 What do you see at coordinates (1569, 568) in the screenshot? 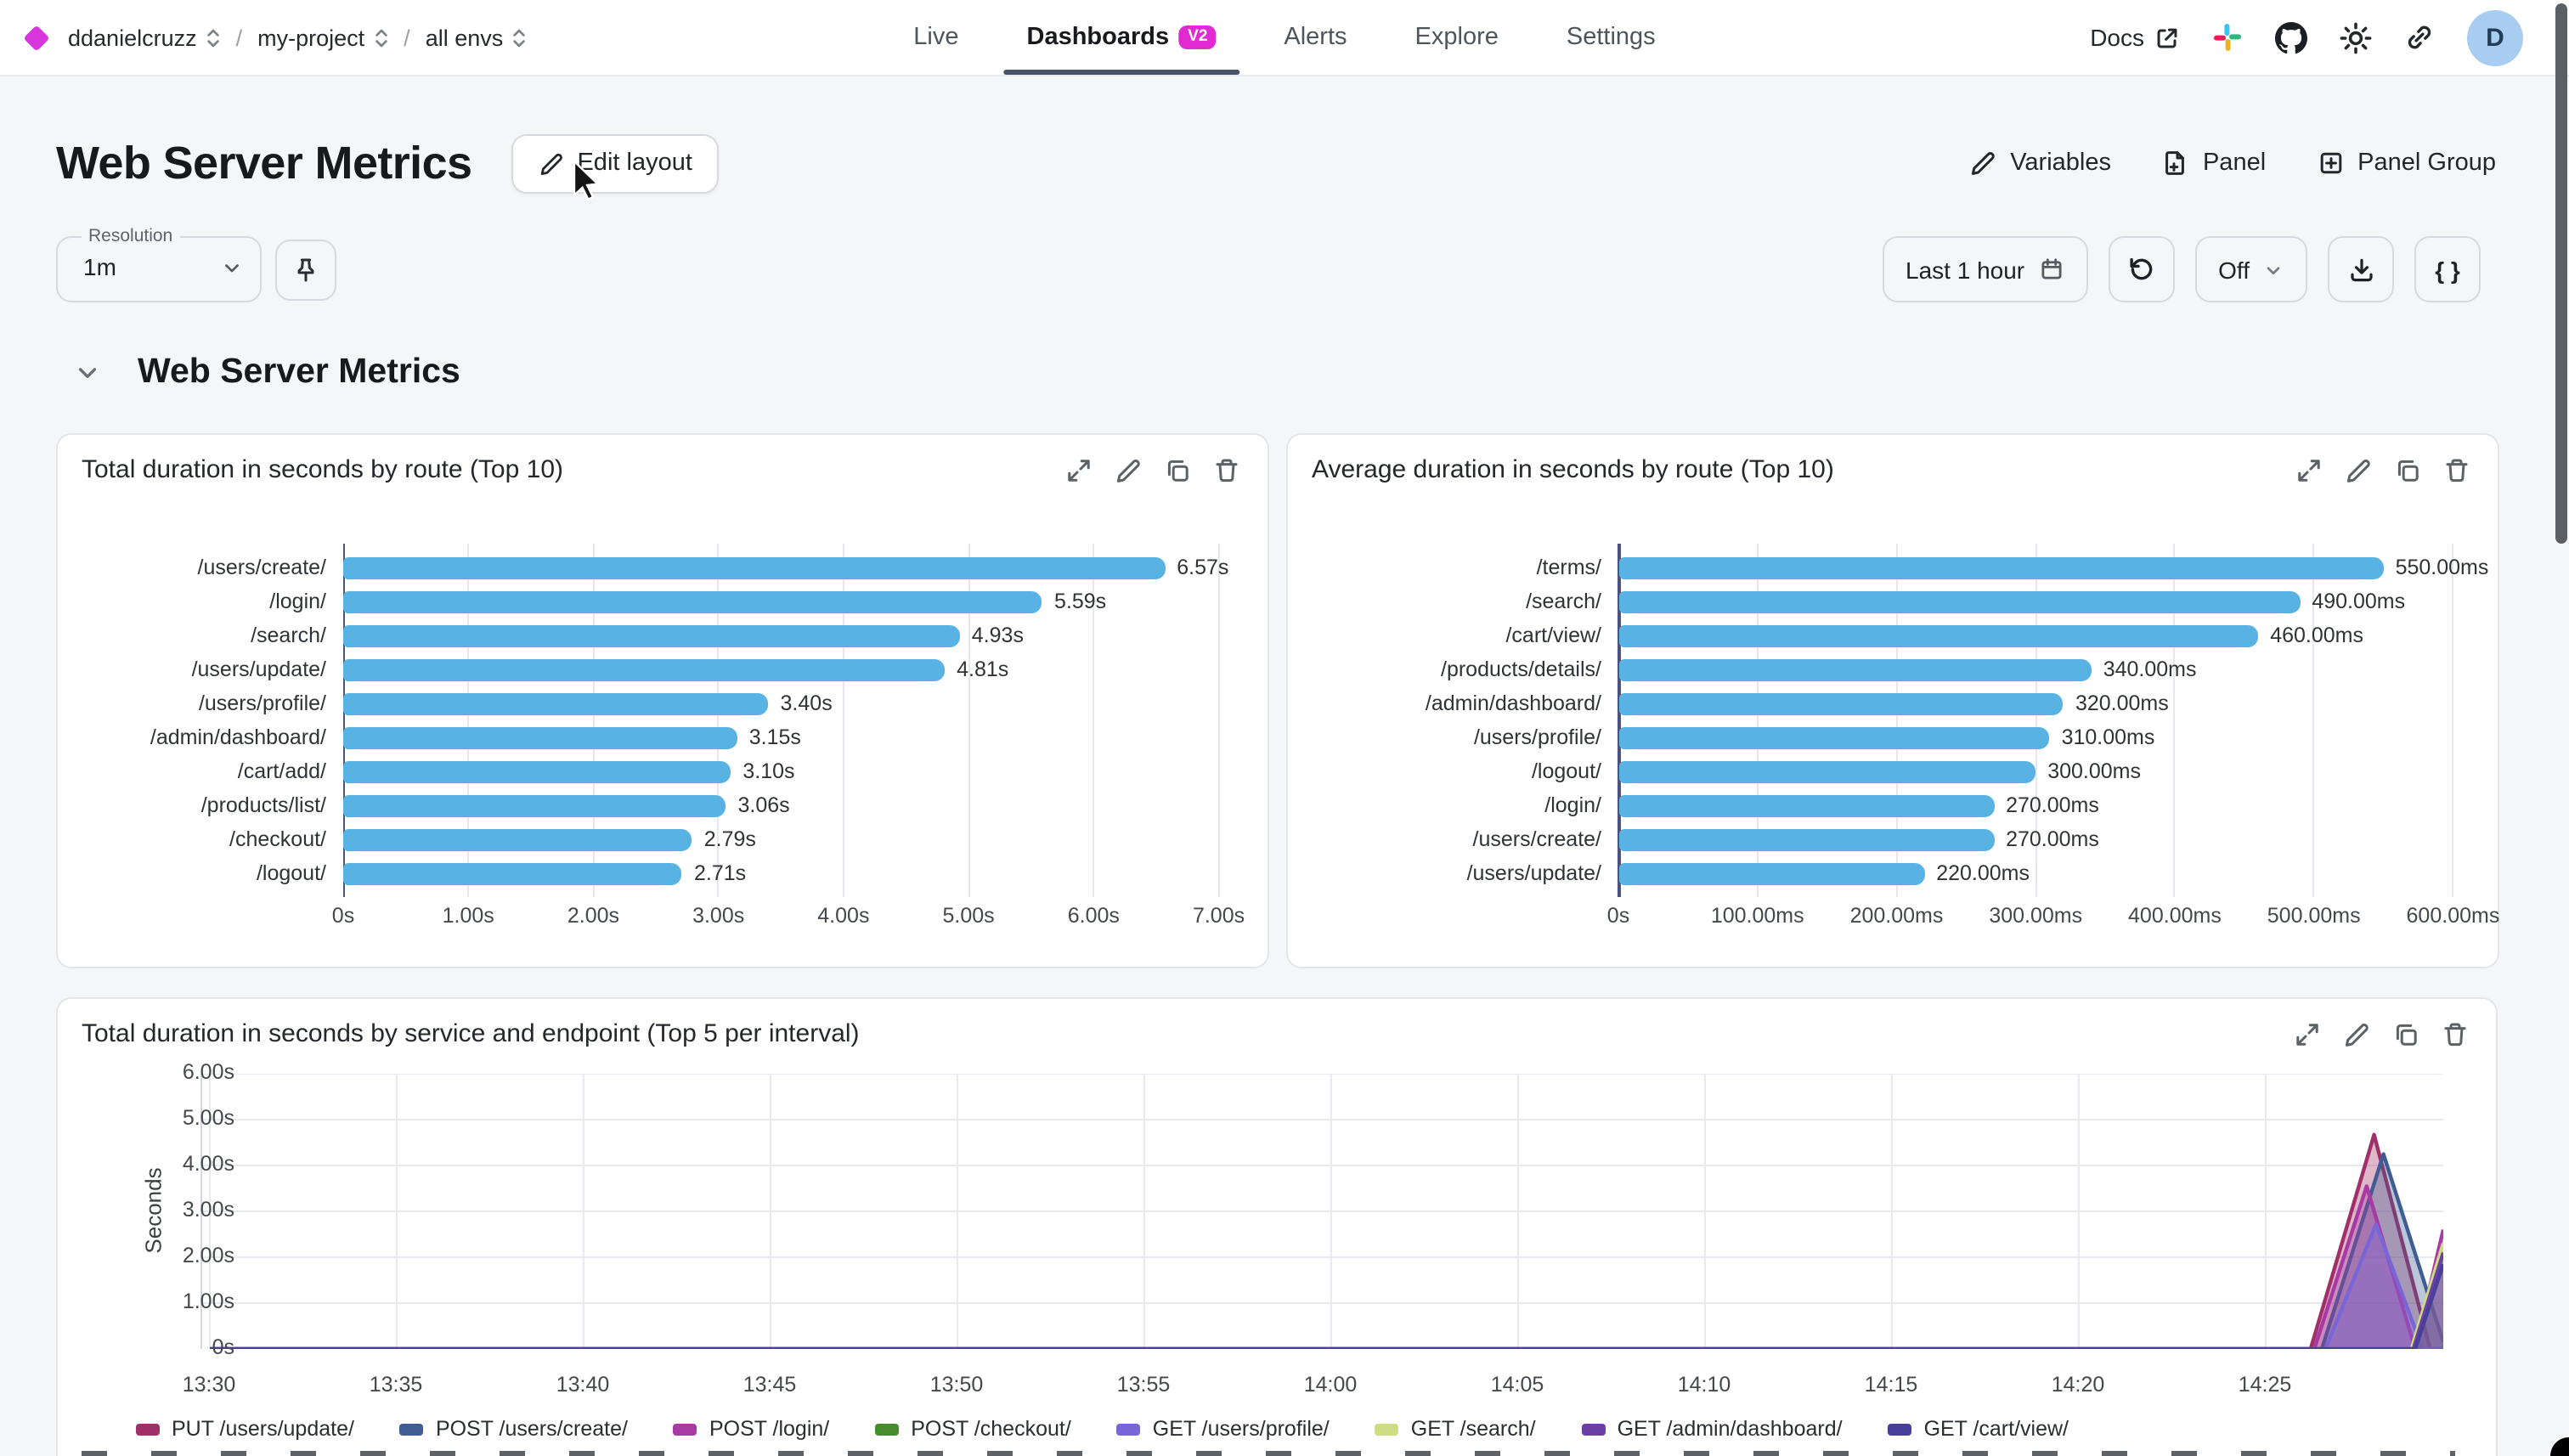
I see `category-label: /terms/` at bounding box center [1569, 568].